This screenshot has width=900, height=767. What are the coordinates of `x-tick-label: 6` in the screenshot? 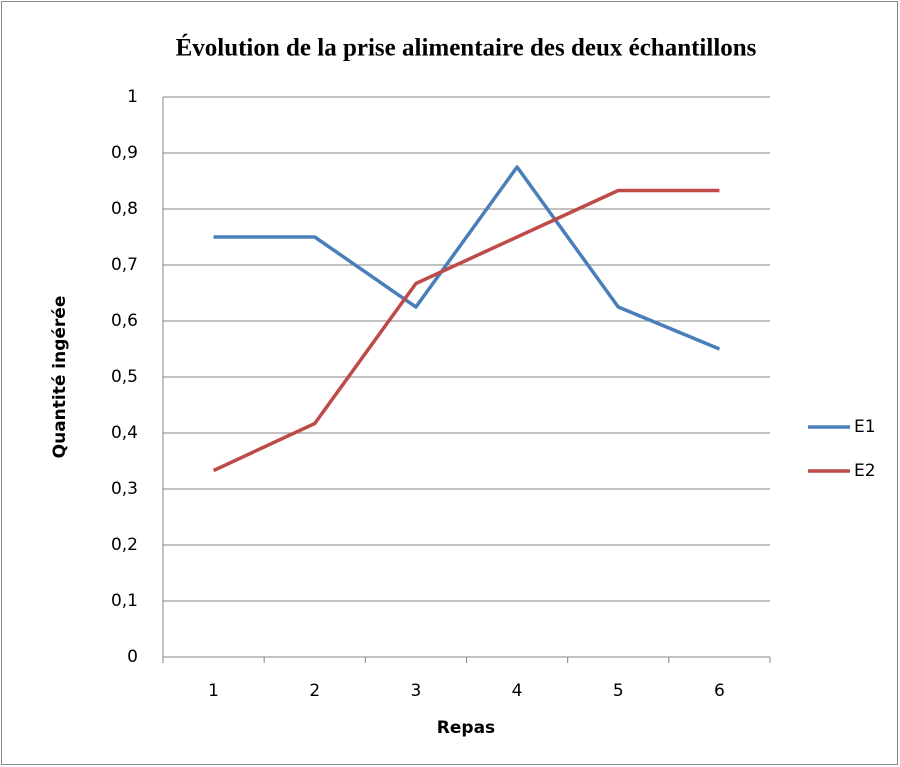 It's located at (719, 691).